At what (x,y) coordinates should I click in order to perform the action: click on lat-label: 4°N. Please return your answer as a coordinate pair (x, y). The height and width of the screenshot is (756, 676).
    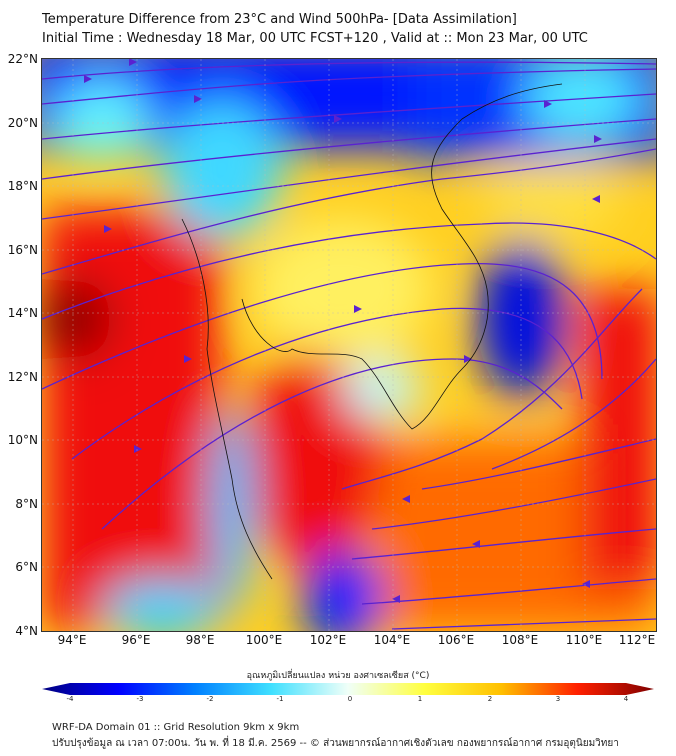
    Looking at the image, I should click on (26, 631).